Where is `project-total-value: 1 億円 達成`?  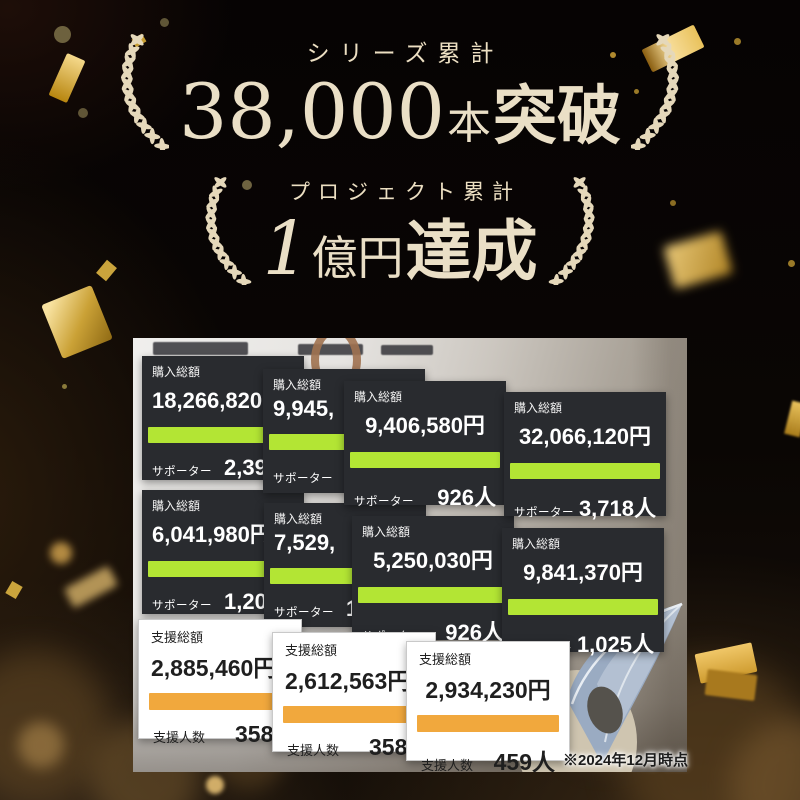
project-total-value: 1 億円 達成 is located at coordinates (399, 249).